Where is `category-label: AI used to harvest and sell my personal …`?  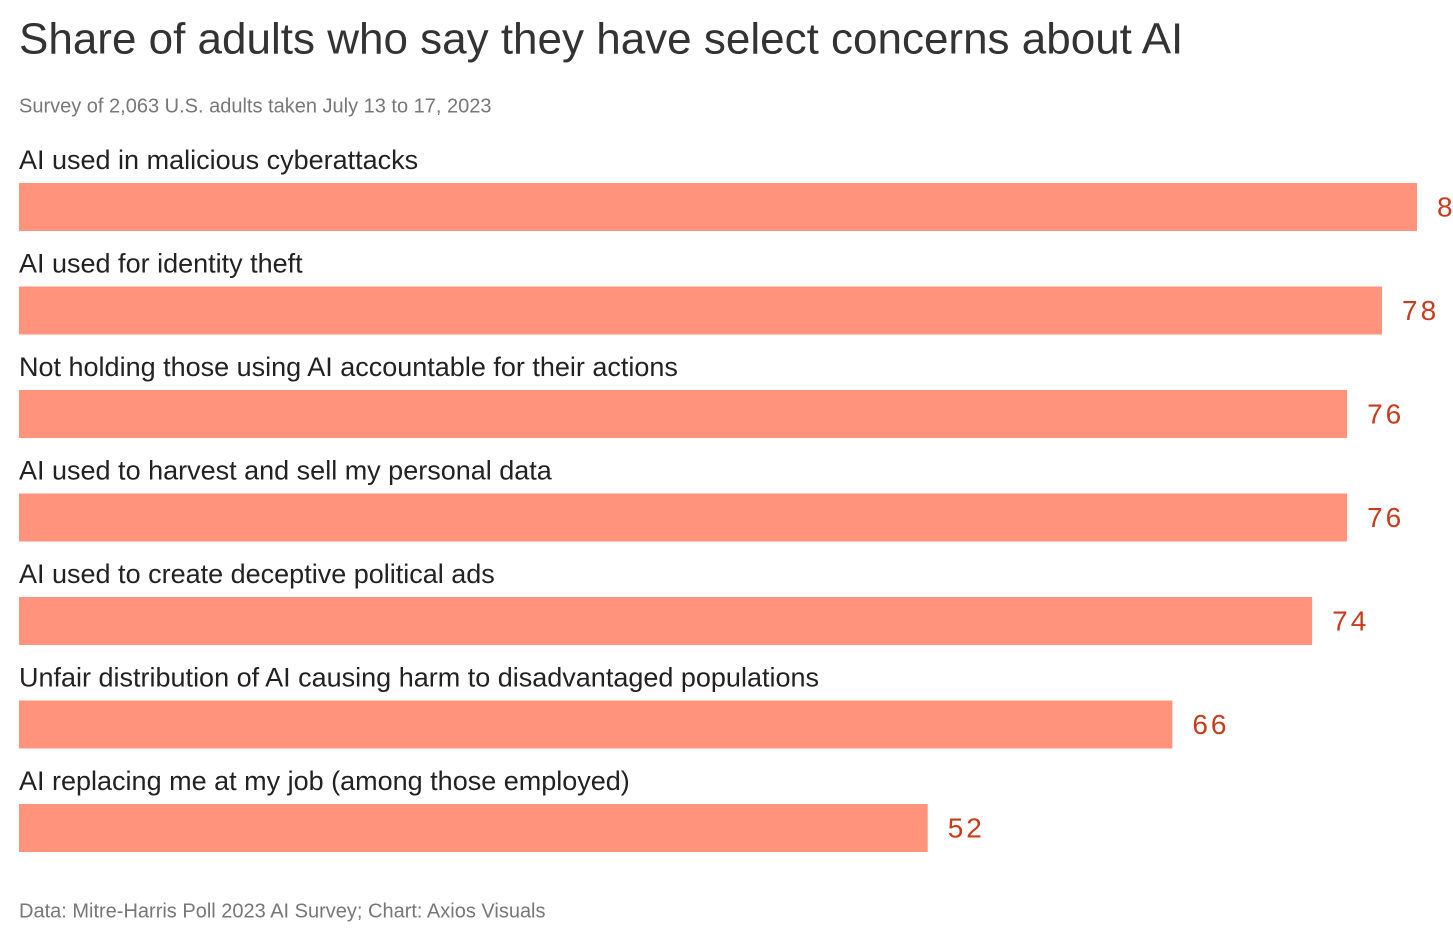 category-label: AI used to harvest and sell my personal … is located at coordinates (286, 471).